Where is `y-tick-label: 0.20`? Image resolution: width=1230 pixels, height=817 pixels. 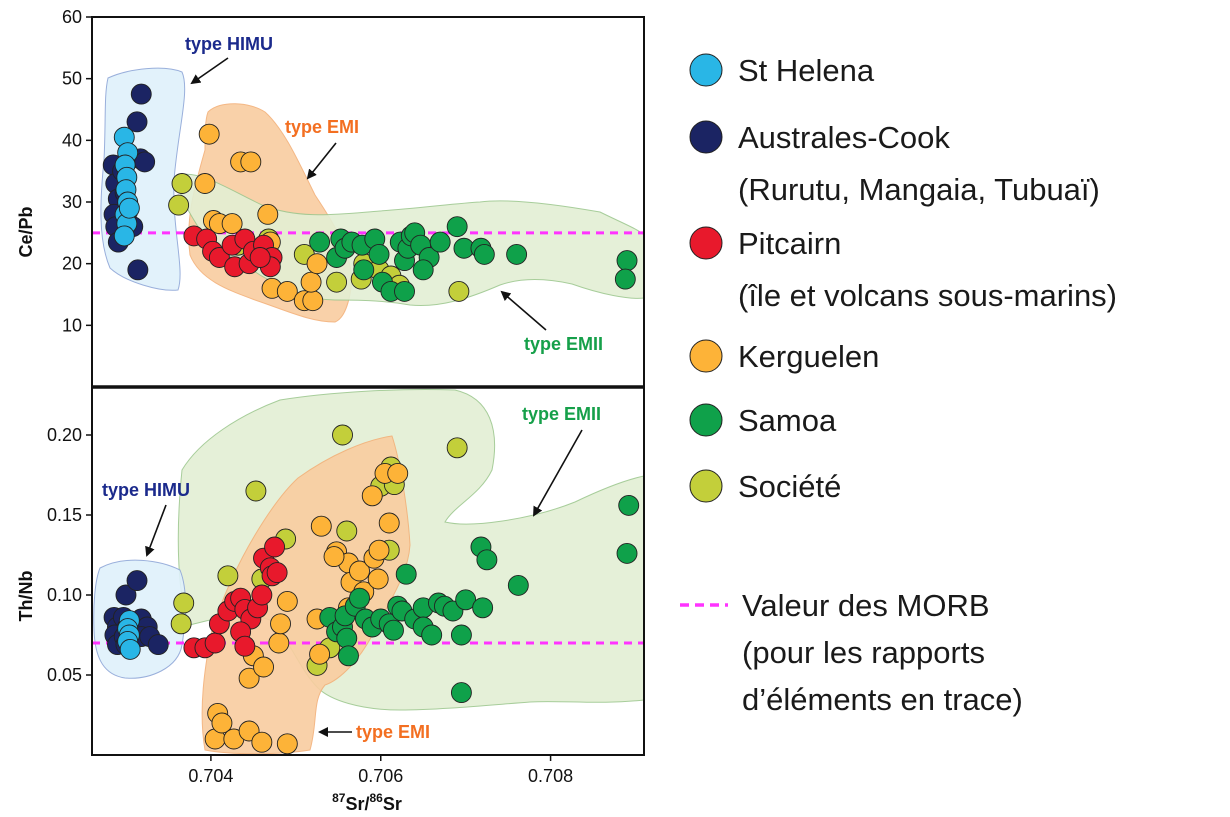 y-tick-label: 0.20 is located at coordinates (64, 435).